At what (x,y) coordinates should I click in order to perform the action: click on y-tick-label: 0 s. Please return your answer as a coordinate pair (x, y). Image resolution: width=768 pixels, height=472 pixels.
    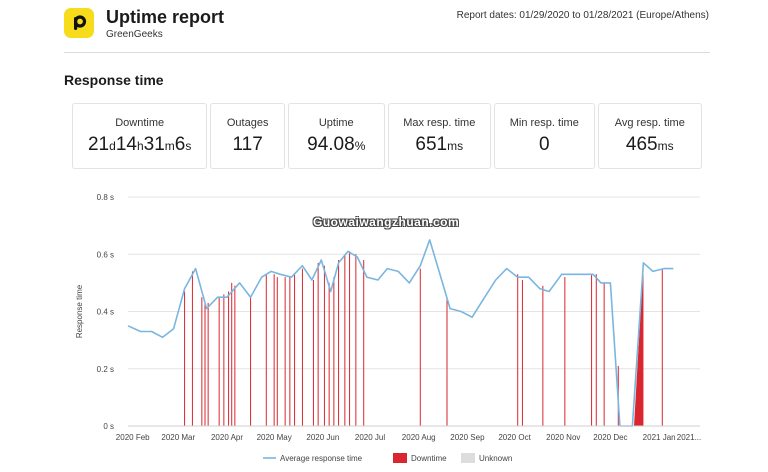
    Looking at the image, I should click on (108, 426).